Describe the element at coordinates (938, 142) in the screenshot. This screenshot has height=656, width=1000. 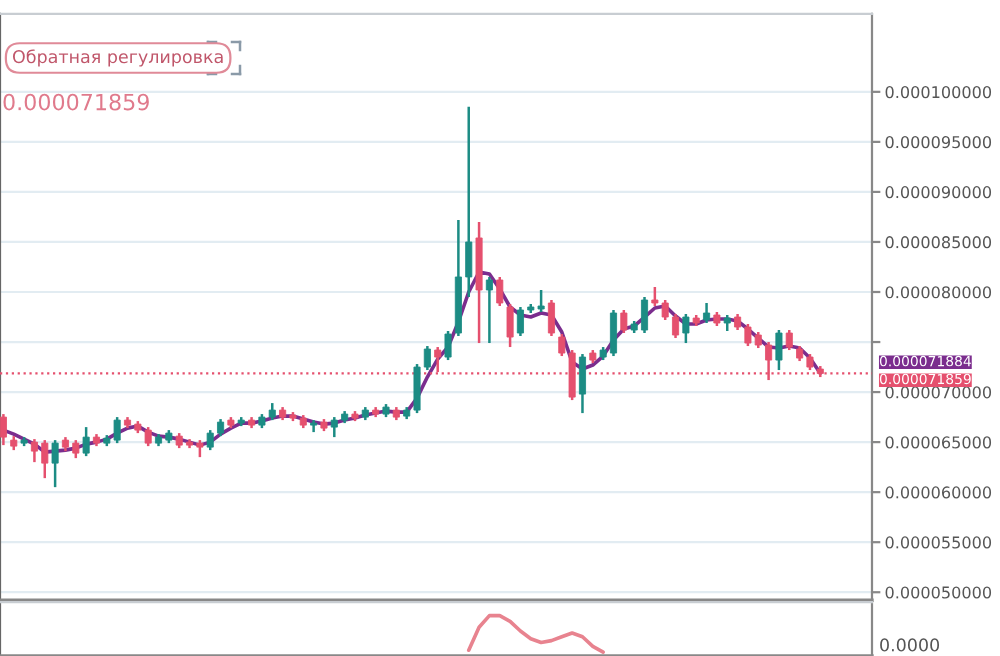
I see `y-tick-label: 0.000095000` at that location.